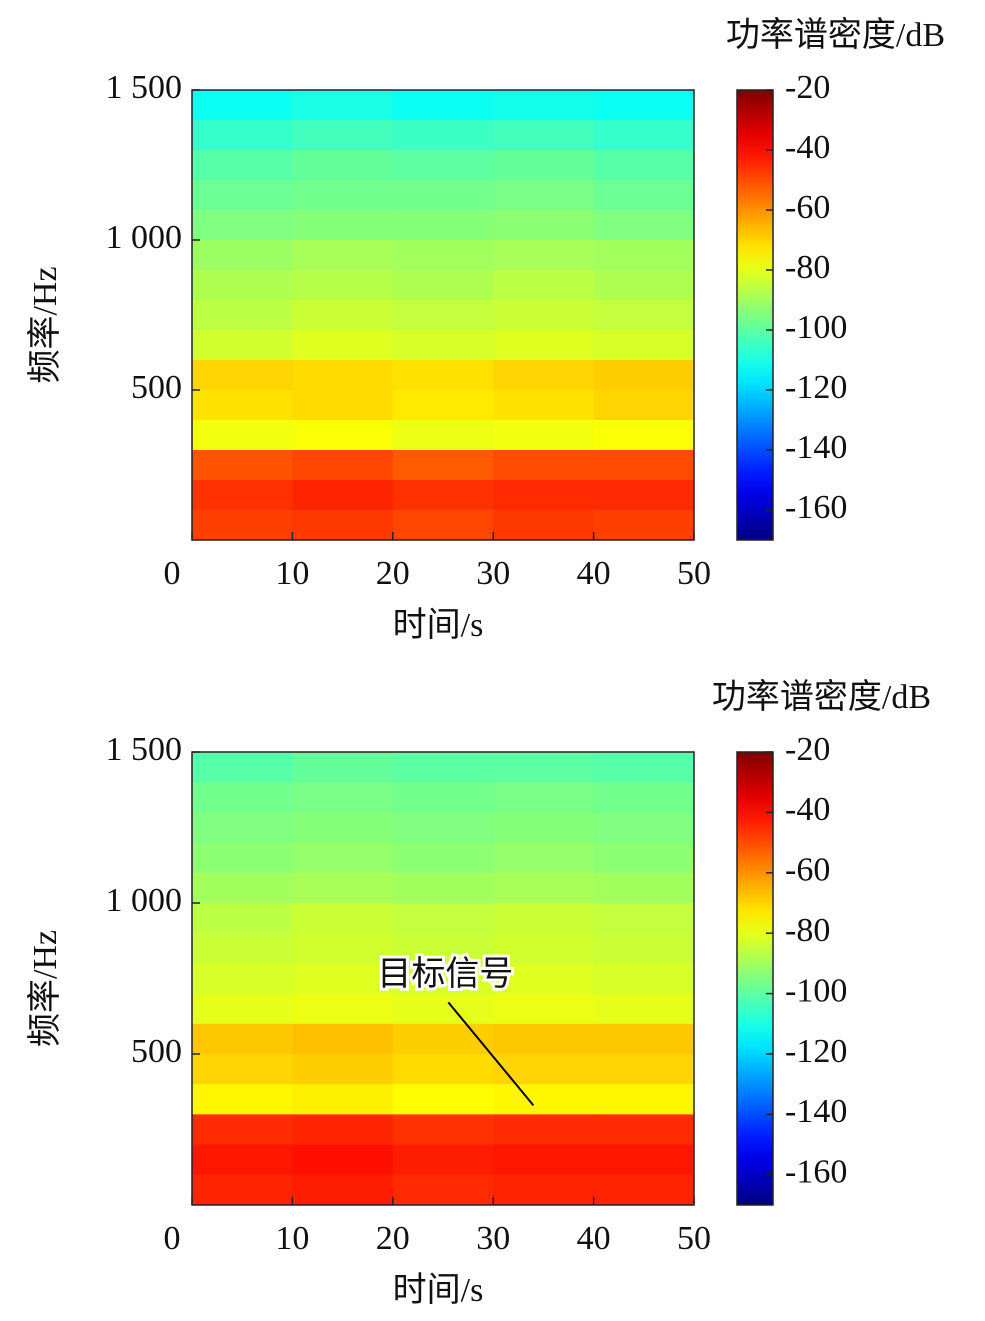 This screenshot has height=1321, width=985. I want to click on colorbar-tick-label: -40, so click(807, 809).